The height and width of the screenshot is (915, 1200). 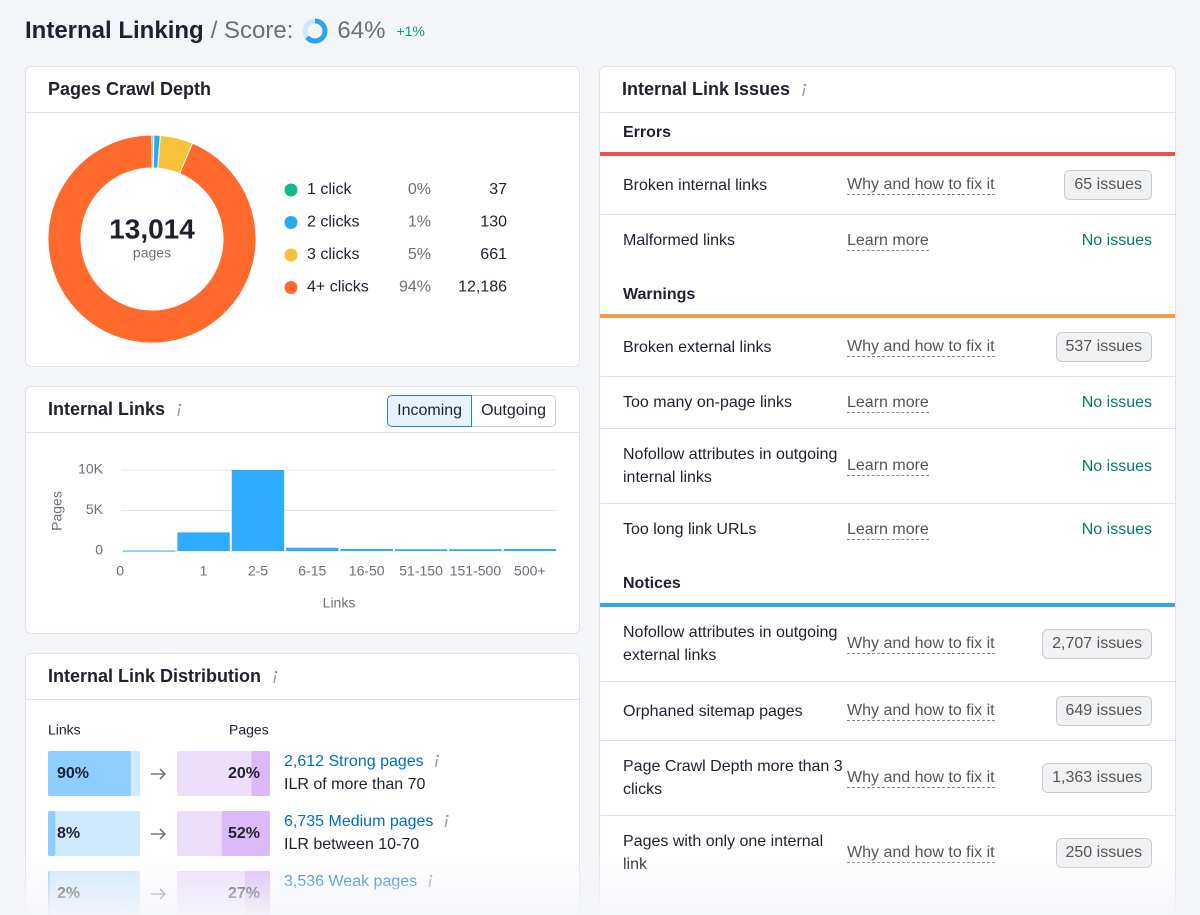 I want to click on page-title: Internal Linking, so click(x=114, y=30).